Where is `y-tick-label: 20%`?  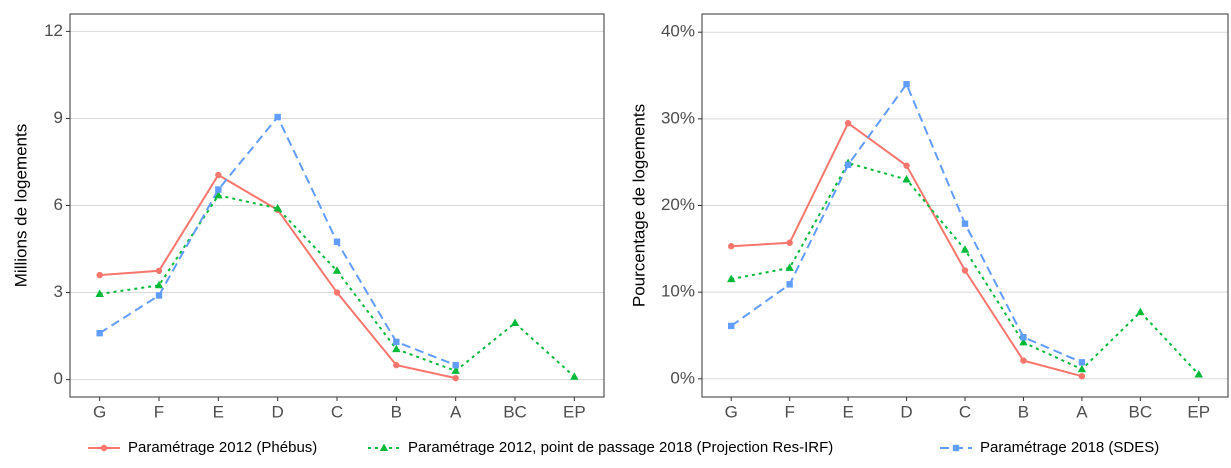 y-tick-label: 20% is located at coordinates (678, 204).